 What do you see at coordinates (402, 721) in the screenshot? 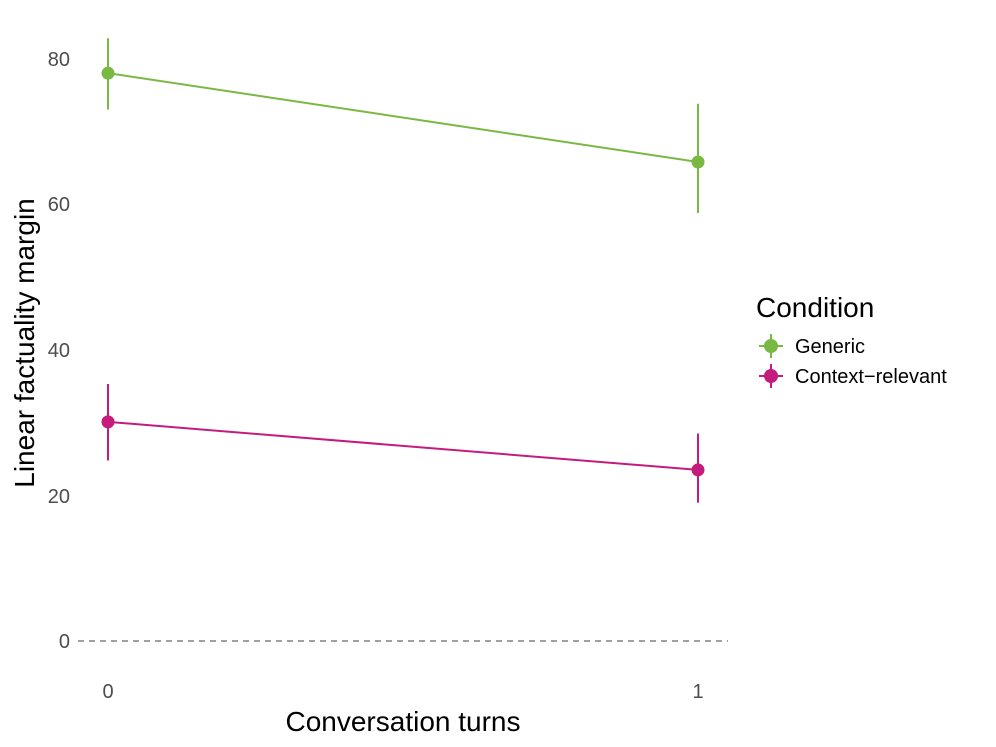
I see `x-axis-title: Conversation turns` at bounding box center [402, 721].